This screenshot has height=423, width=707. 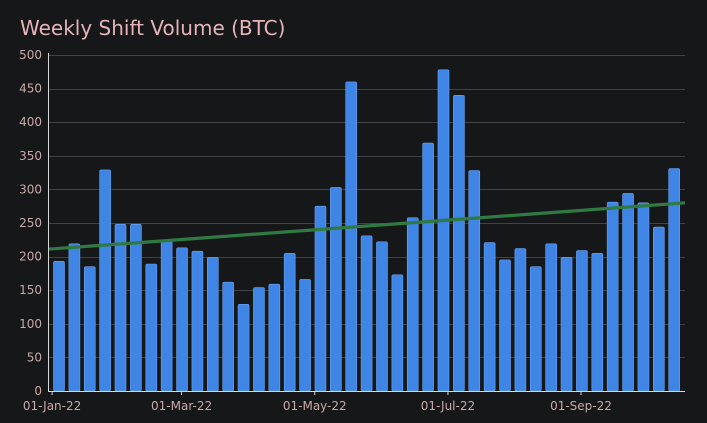 What do you see at coordinates (30, 55) in the screenshot?
I see `y-tick-label-500: 500` at bounding box center [30, 55].